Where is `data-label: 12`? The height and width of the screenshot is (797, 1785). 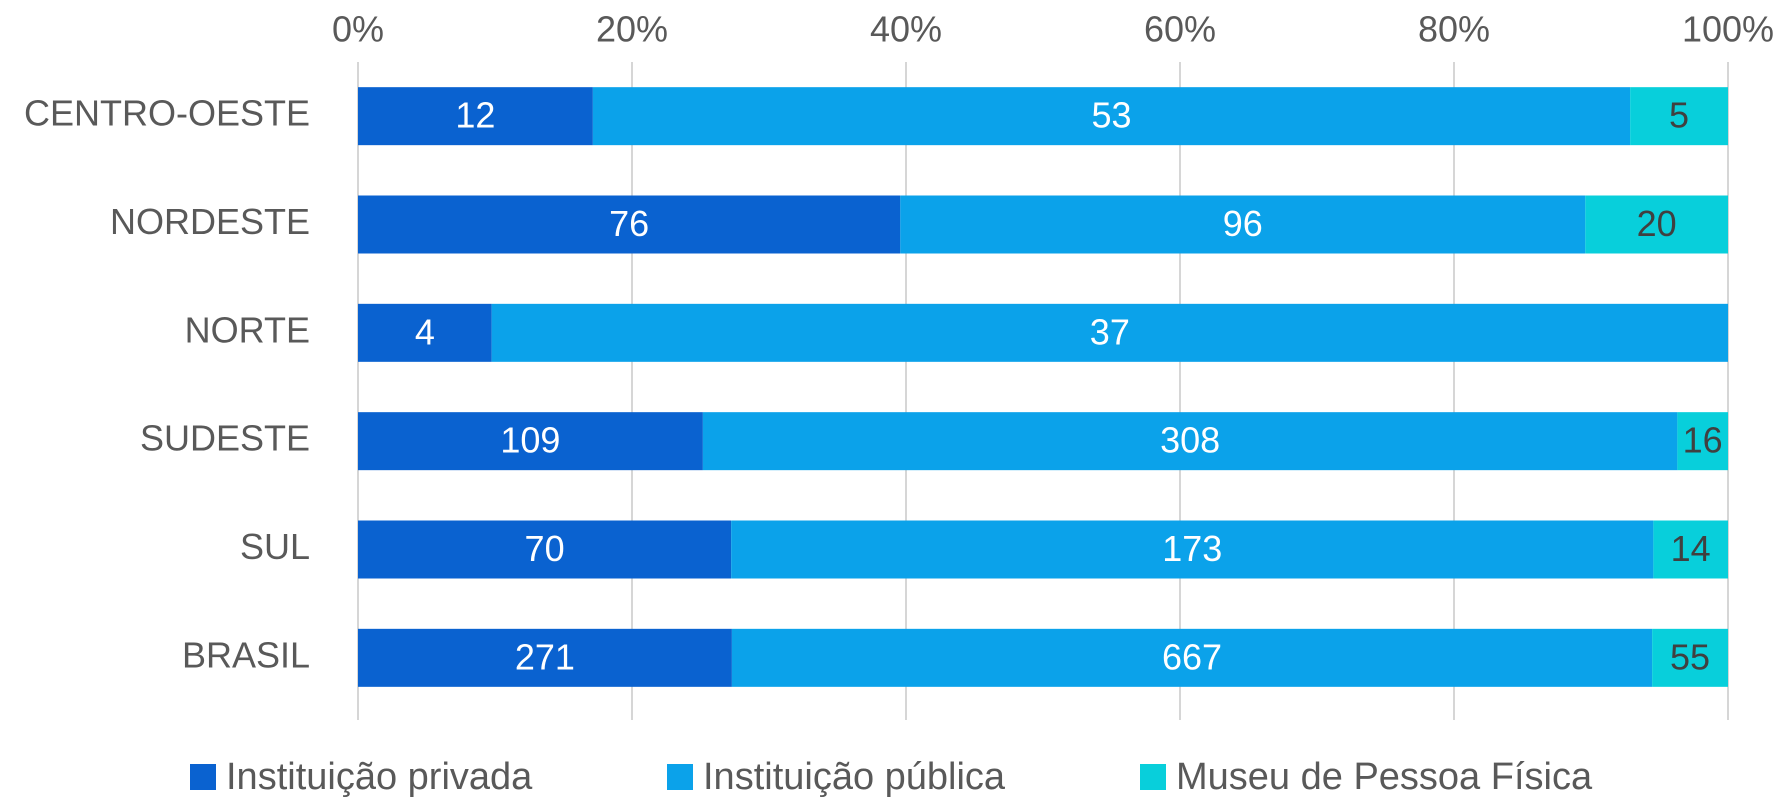 data-label: 12 is located at coordinates (475, 115).